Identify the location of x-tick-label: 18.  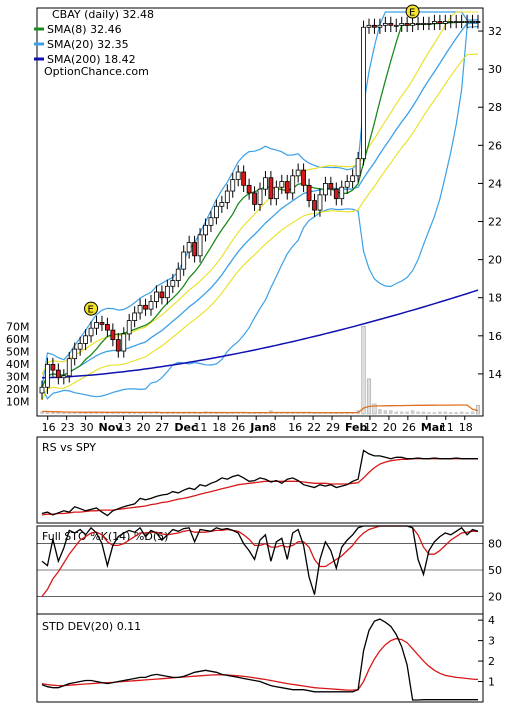
(219, 427).